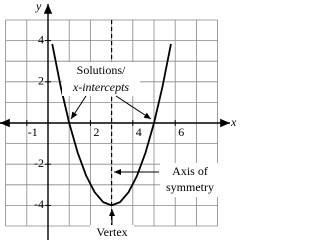  What do you see at coordinates (38, 6) in the screenshot?
I see `y-axis-label: y` at bounding box center [38, 6].